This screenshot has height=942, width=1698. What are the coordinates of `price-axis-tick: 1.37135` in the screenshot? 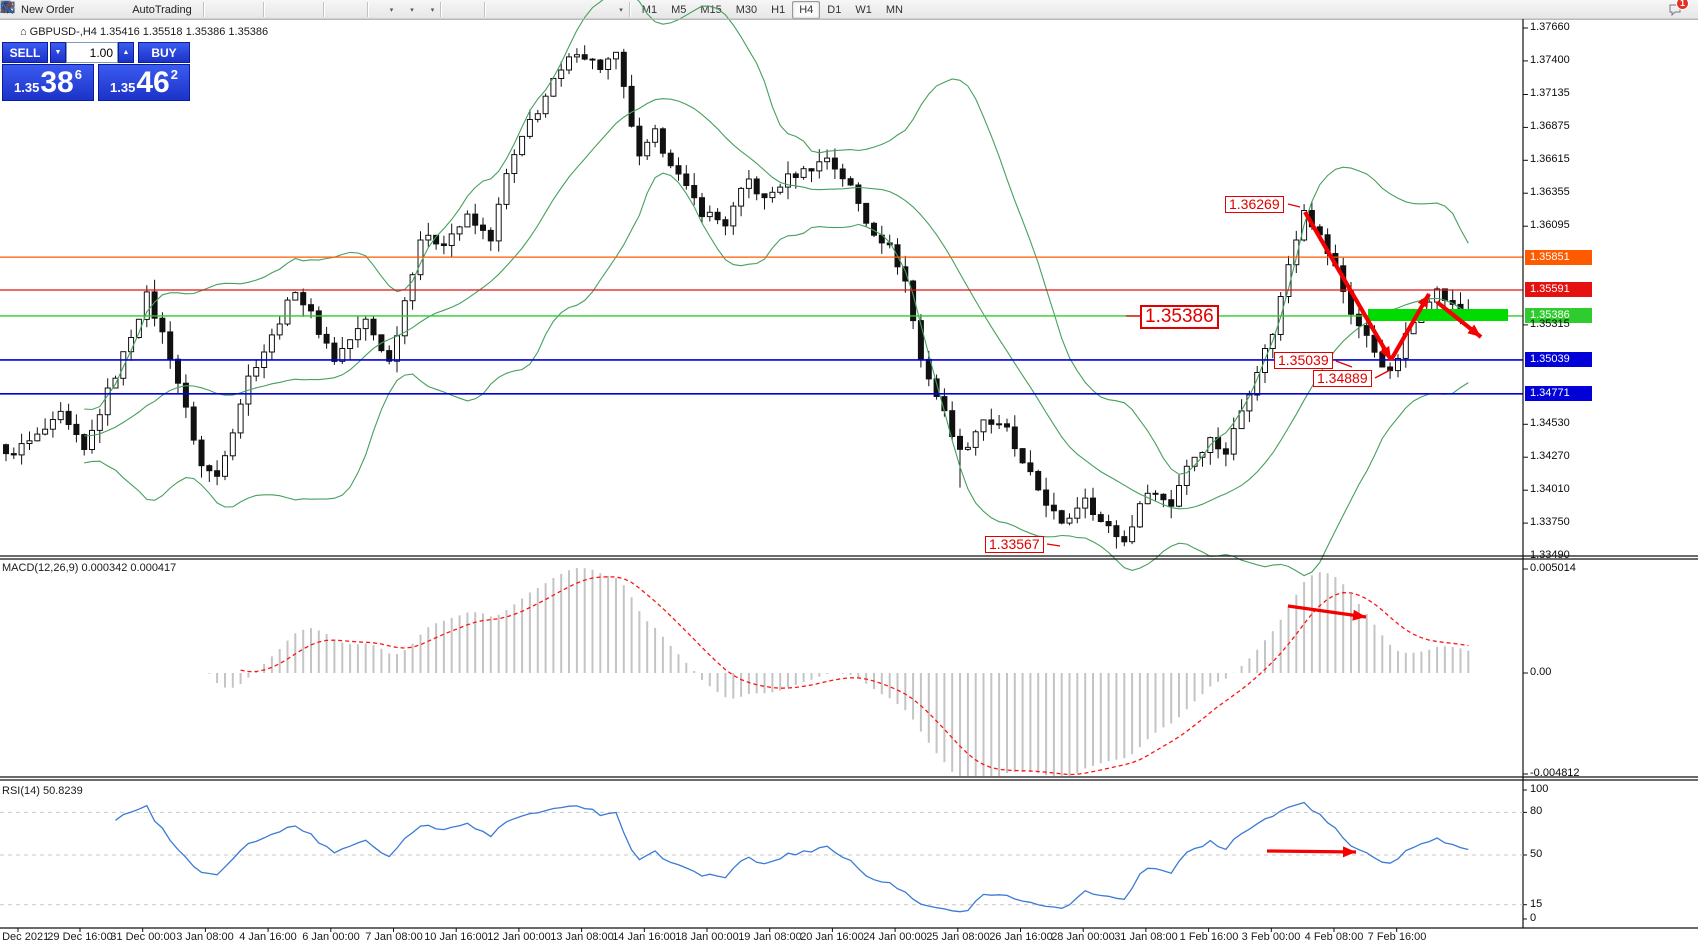 It's located at (1550, 93).